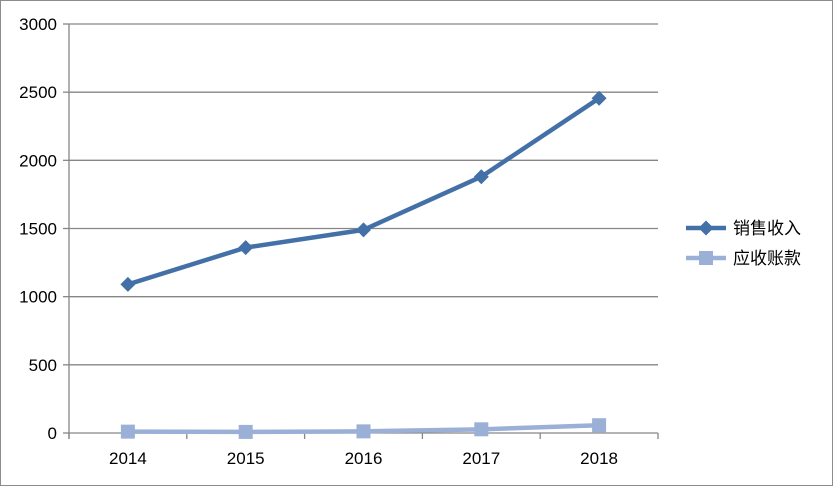 This screenshot has width=833, height=486. I want to click on y-tick-label: 2500, so click(38, 92).